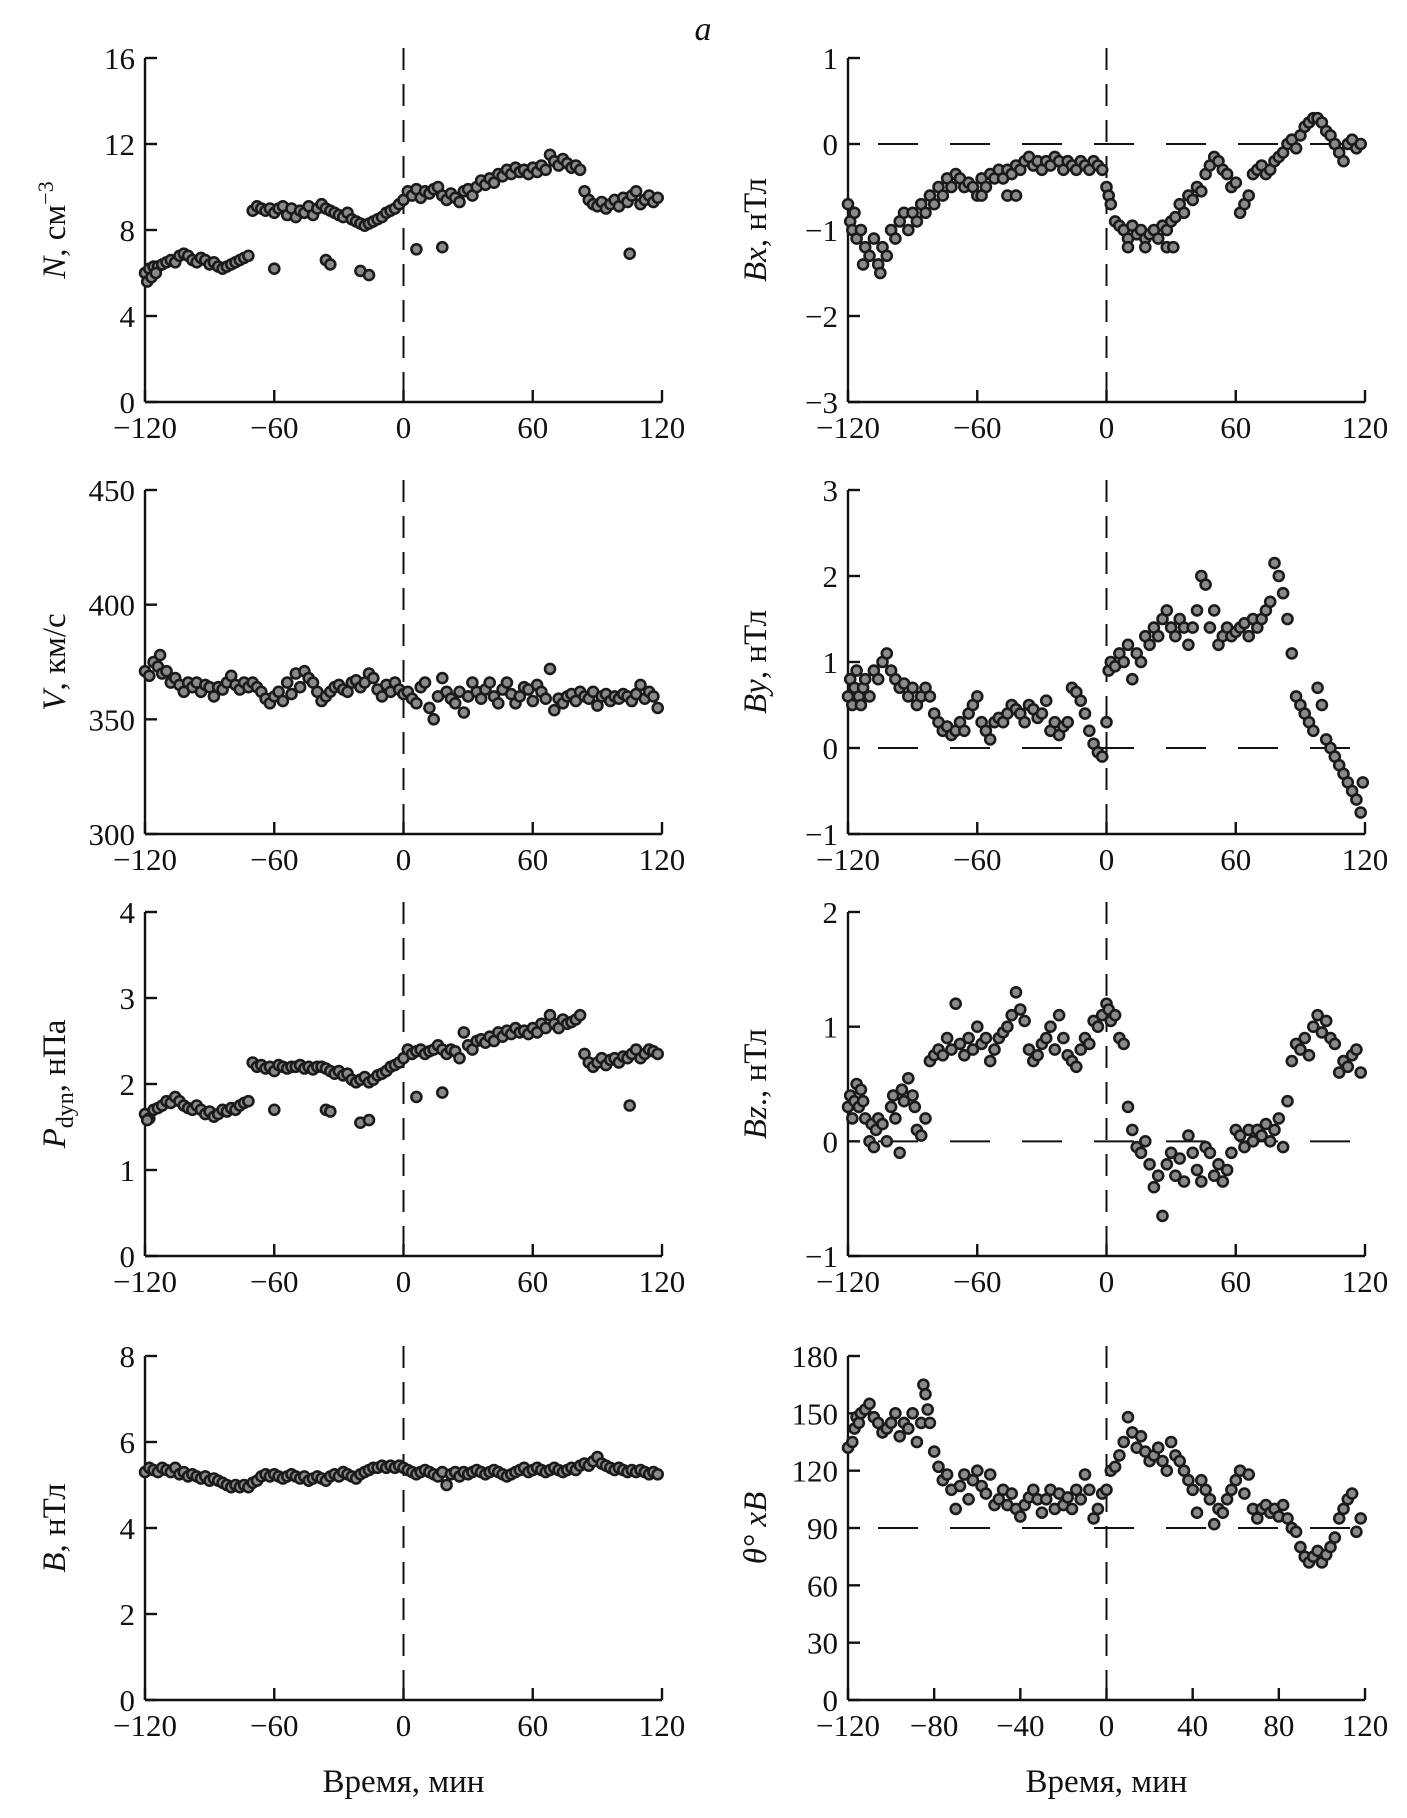 This screenshot has height=1818, width=1407. I want to click on y-tick-label: −3, so click(821, 402).